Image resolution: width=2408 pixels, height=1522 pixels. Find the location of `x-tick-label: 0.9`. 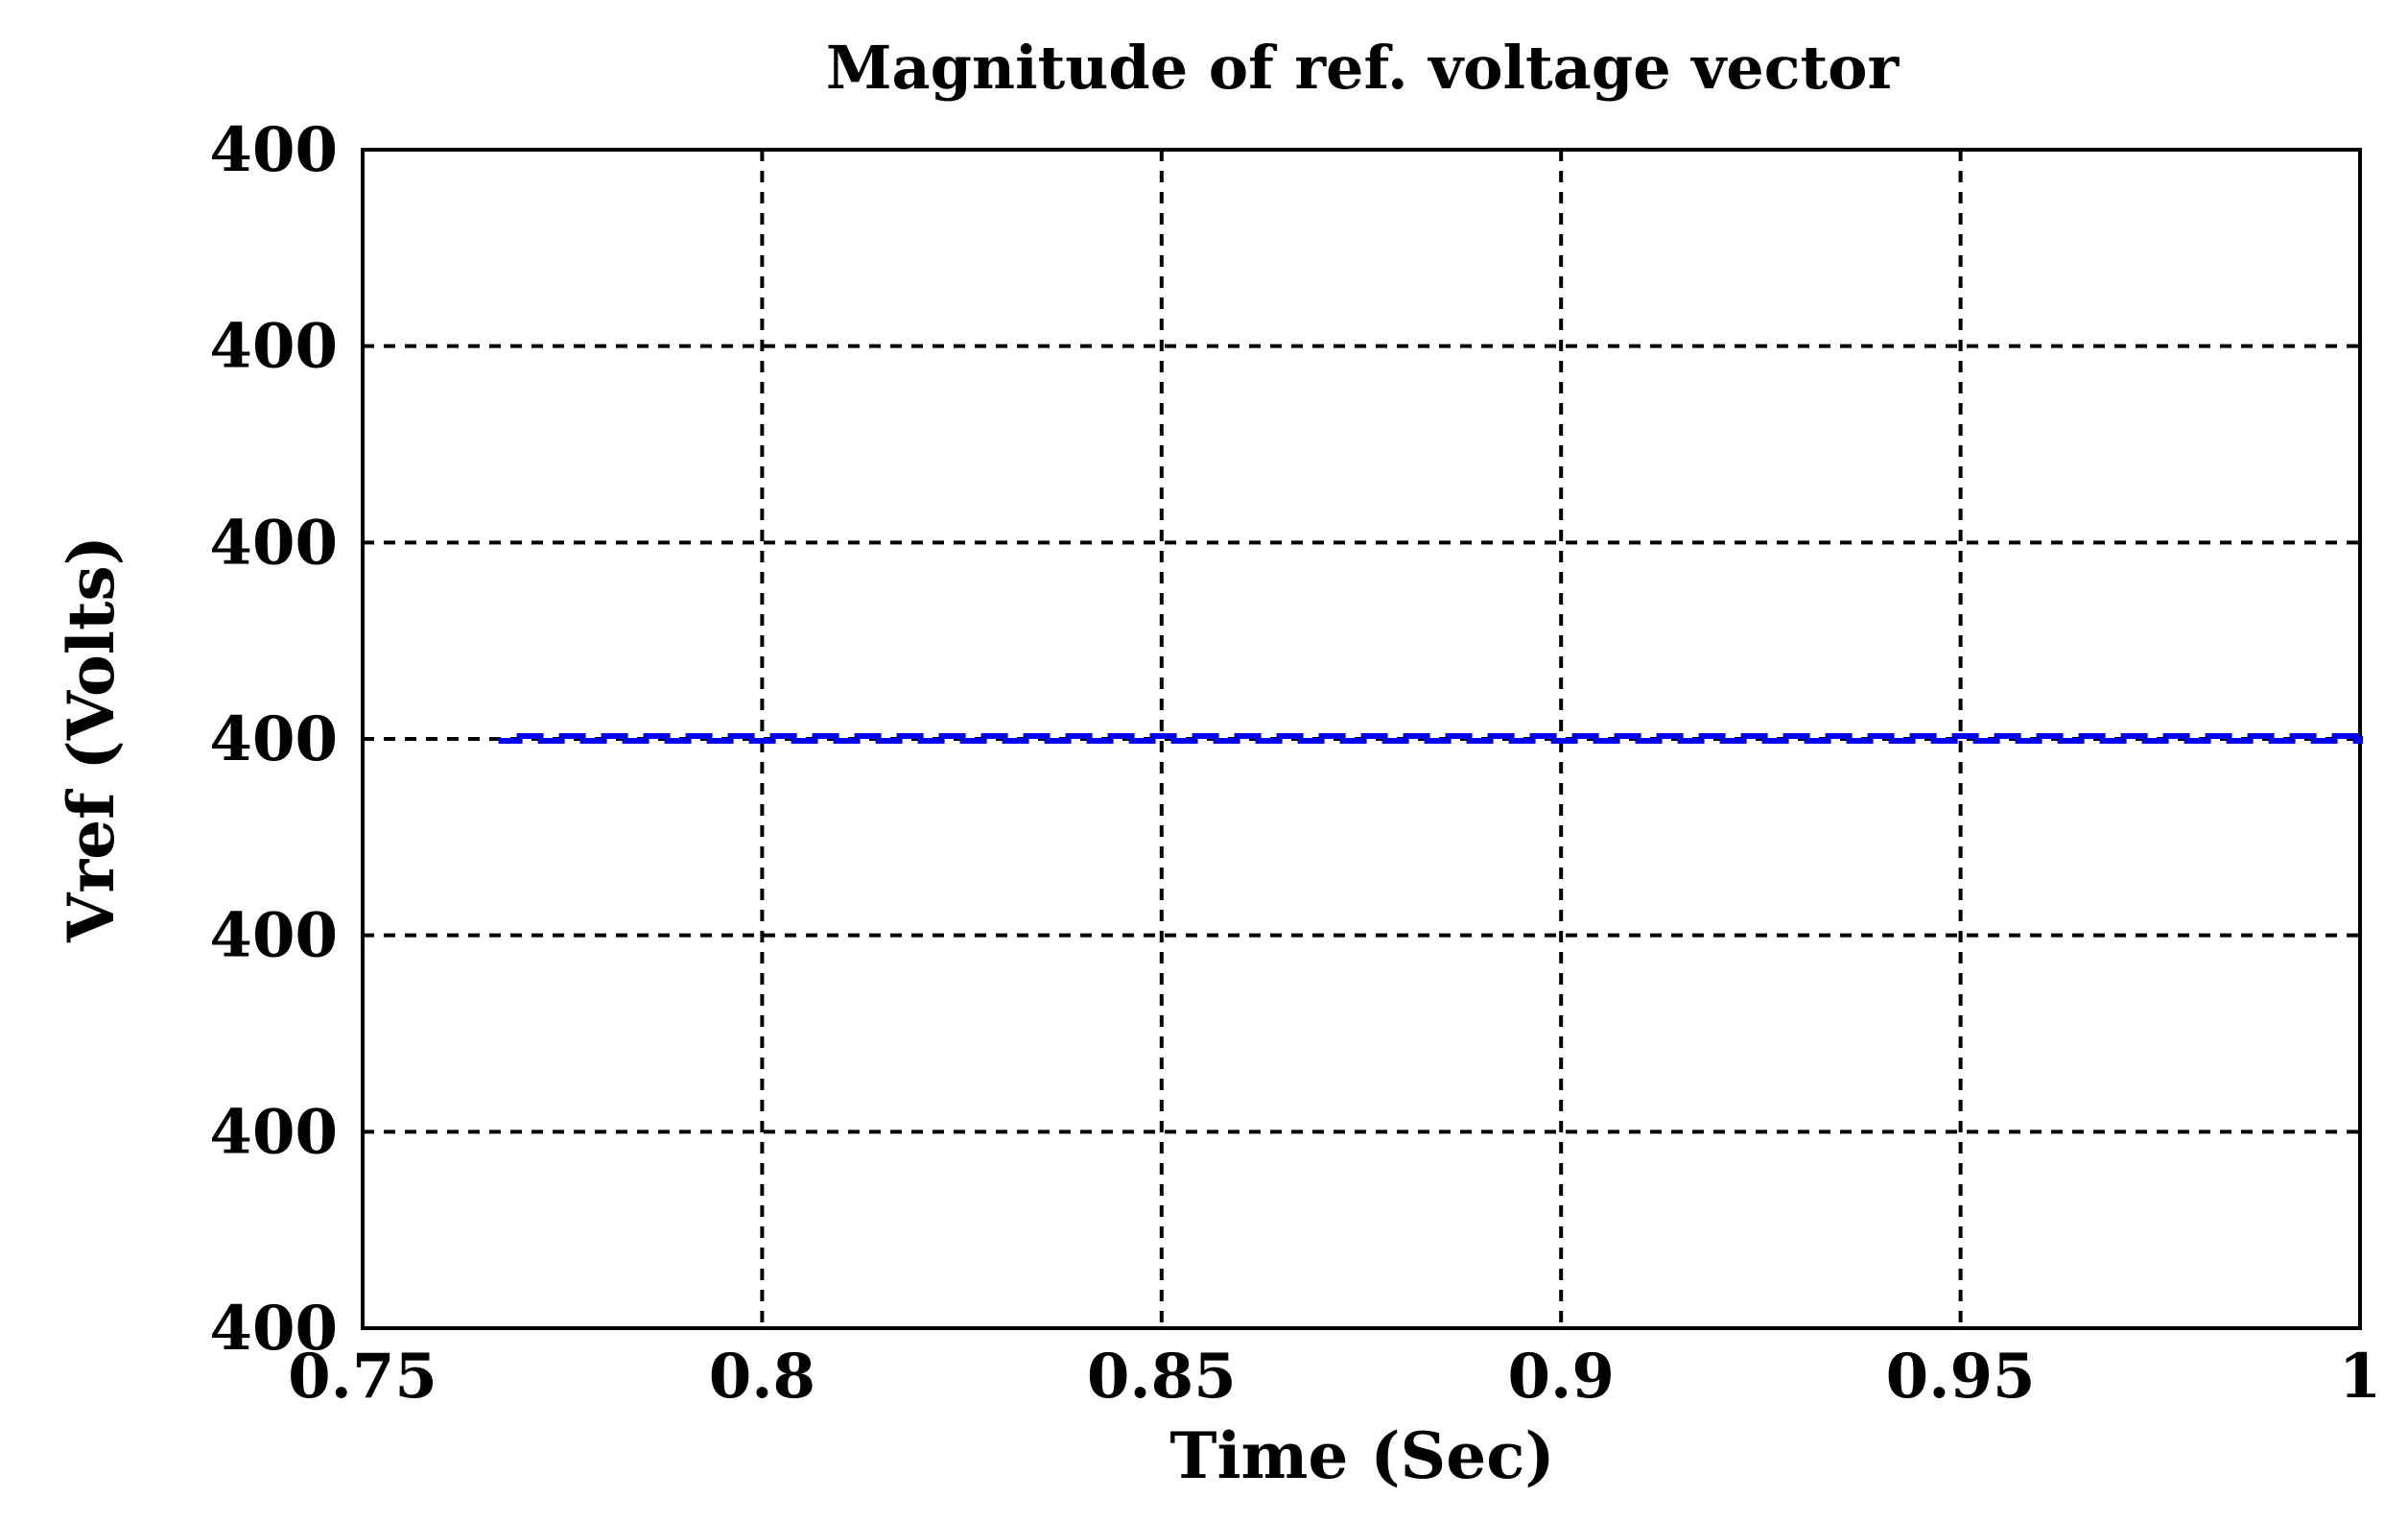

x-tick-label: 0.9 is located at coordinates (1561, 1377).